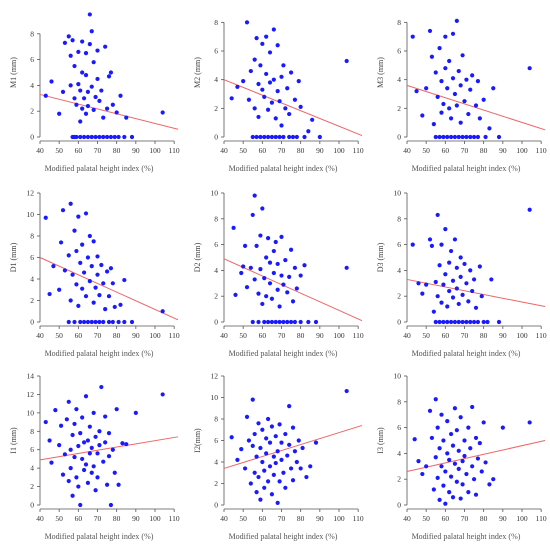 This screenshot has height=550, width=550. What do you see at coordinates (484, 518) in the screenshot?
I see `x-tick-label: 80` at bounding box center [484, 518].